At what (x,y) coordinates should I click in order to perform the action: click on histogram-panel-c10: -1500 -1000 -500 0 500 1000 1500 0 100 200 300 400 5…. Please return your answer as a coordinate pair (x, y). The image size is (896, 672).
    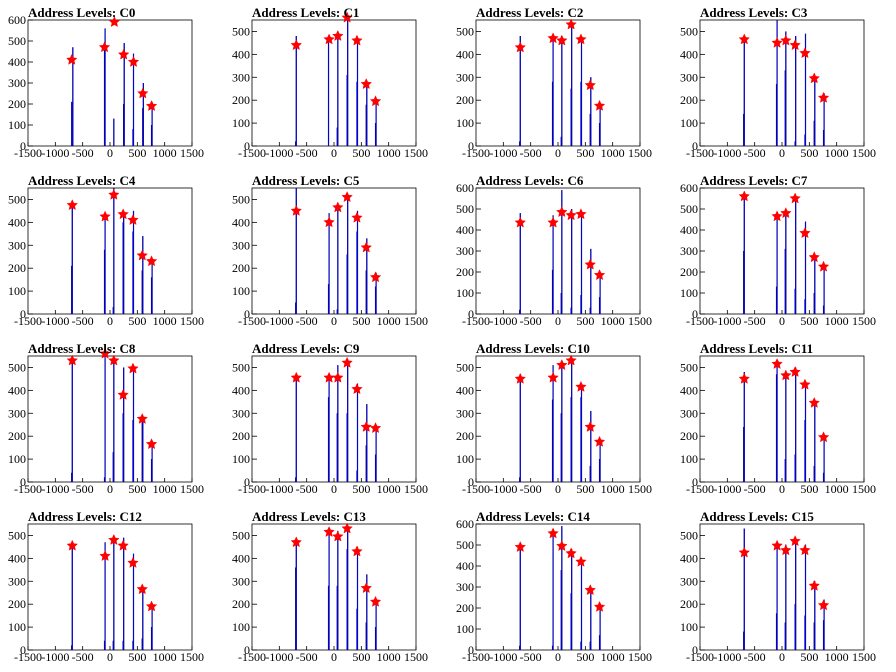
    Looking at the image, I should click on (560, 420).